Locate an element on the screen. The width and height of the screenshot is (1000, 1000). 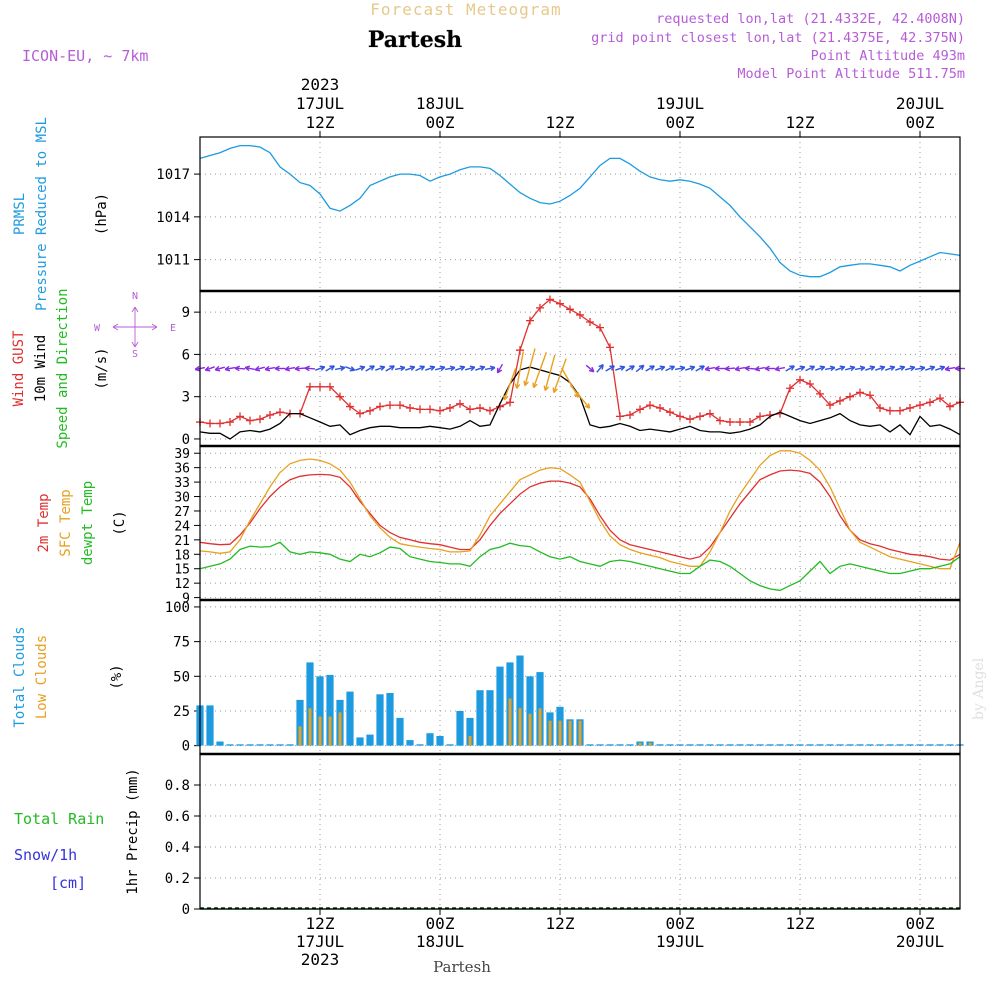
ytick-label: 12 is located at coordinates (182, 584).